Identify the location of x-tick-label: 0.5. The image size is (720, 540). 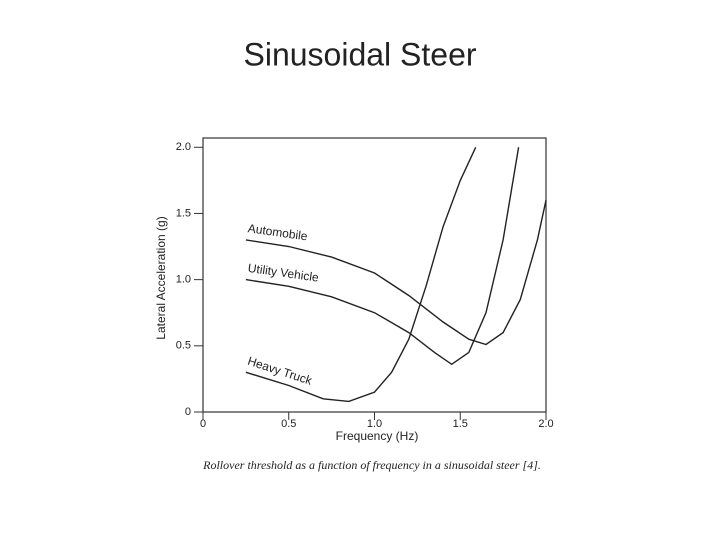
(288, 424).